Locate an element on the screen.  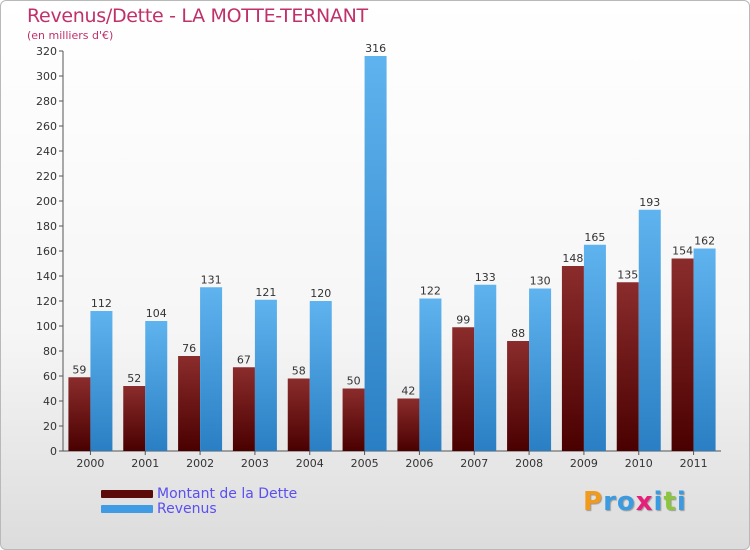
data-label: 122 is located at coordinates (430, 291).